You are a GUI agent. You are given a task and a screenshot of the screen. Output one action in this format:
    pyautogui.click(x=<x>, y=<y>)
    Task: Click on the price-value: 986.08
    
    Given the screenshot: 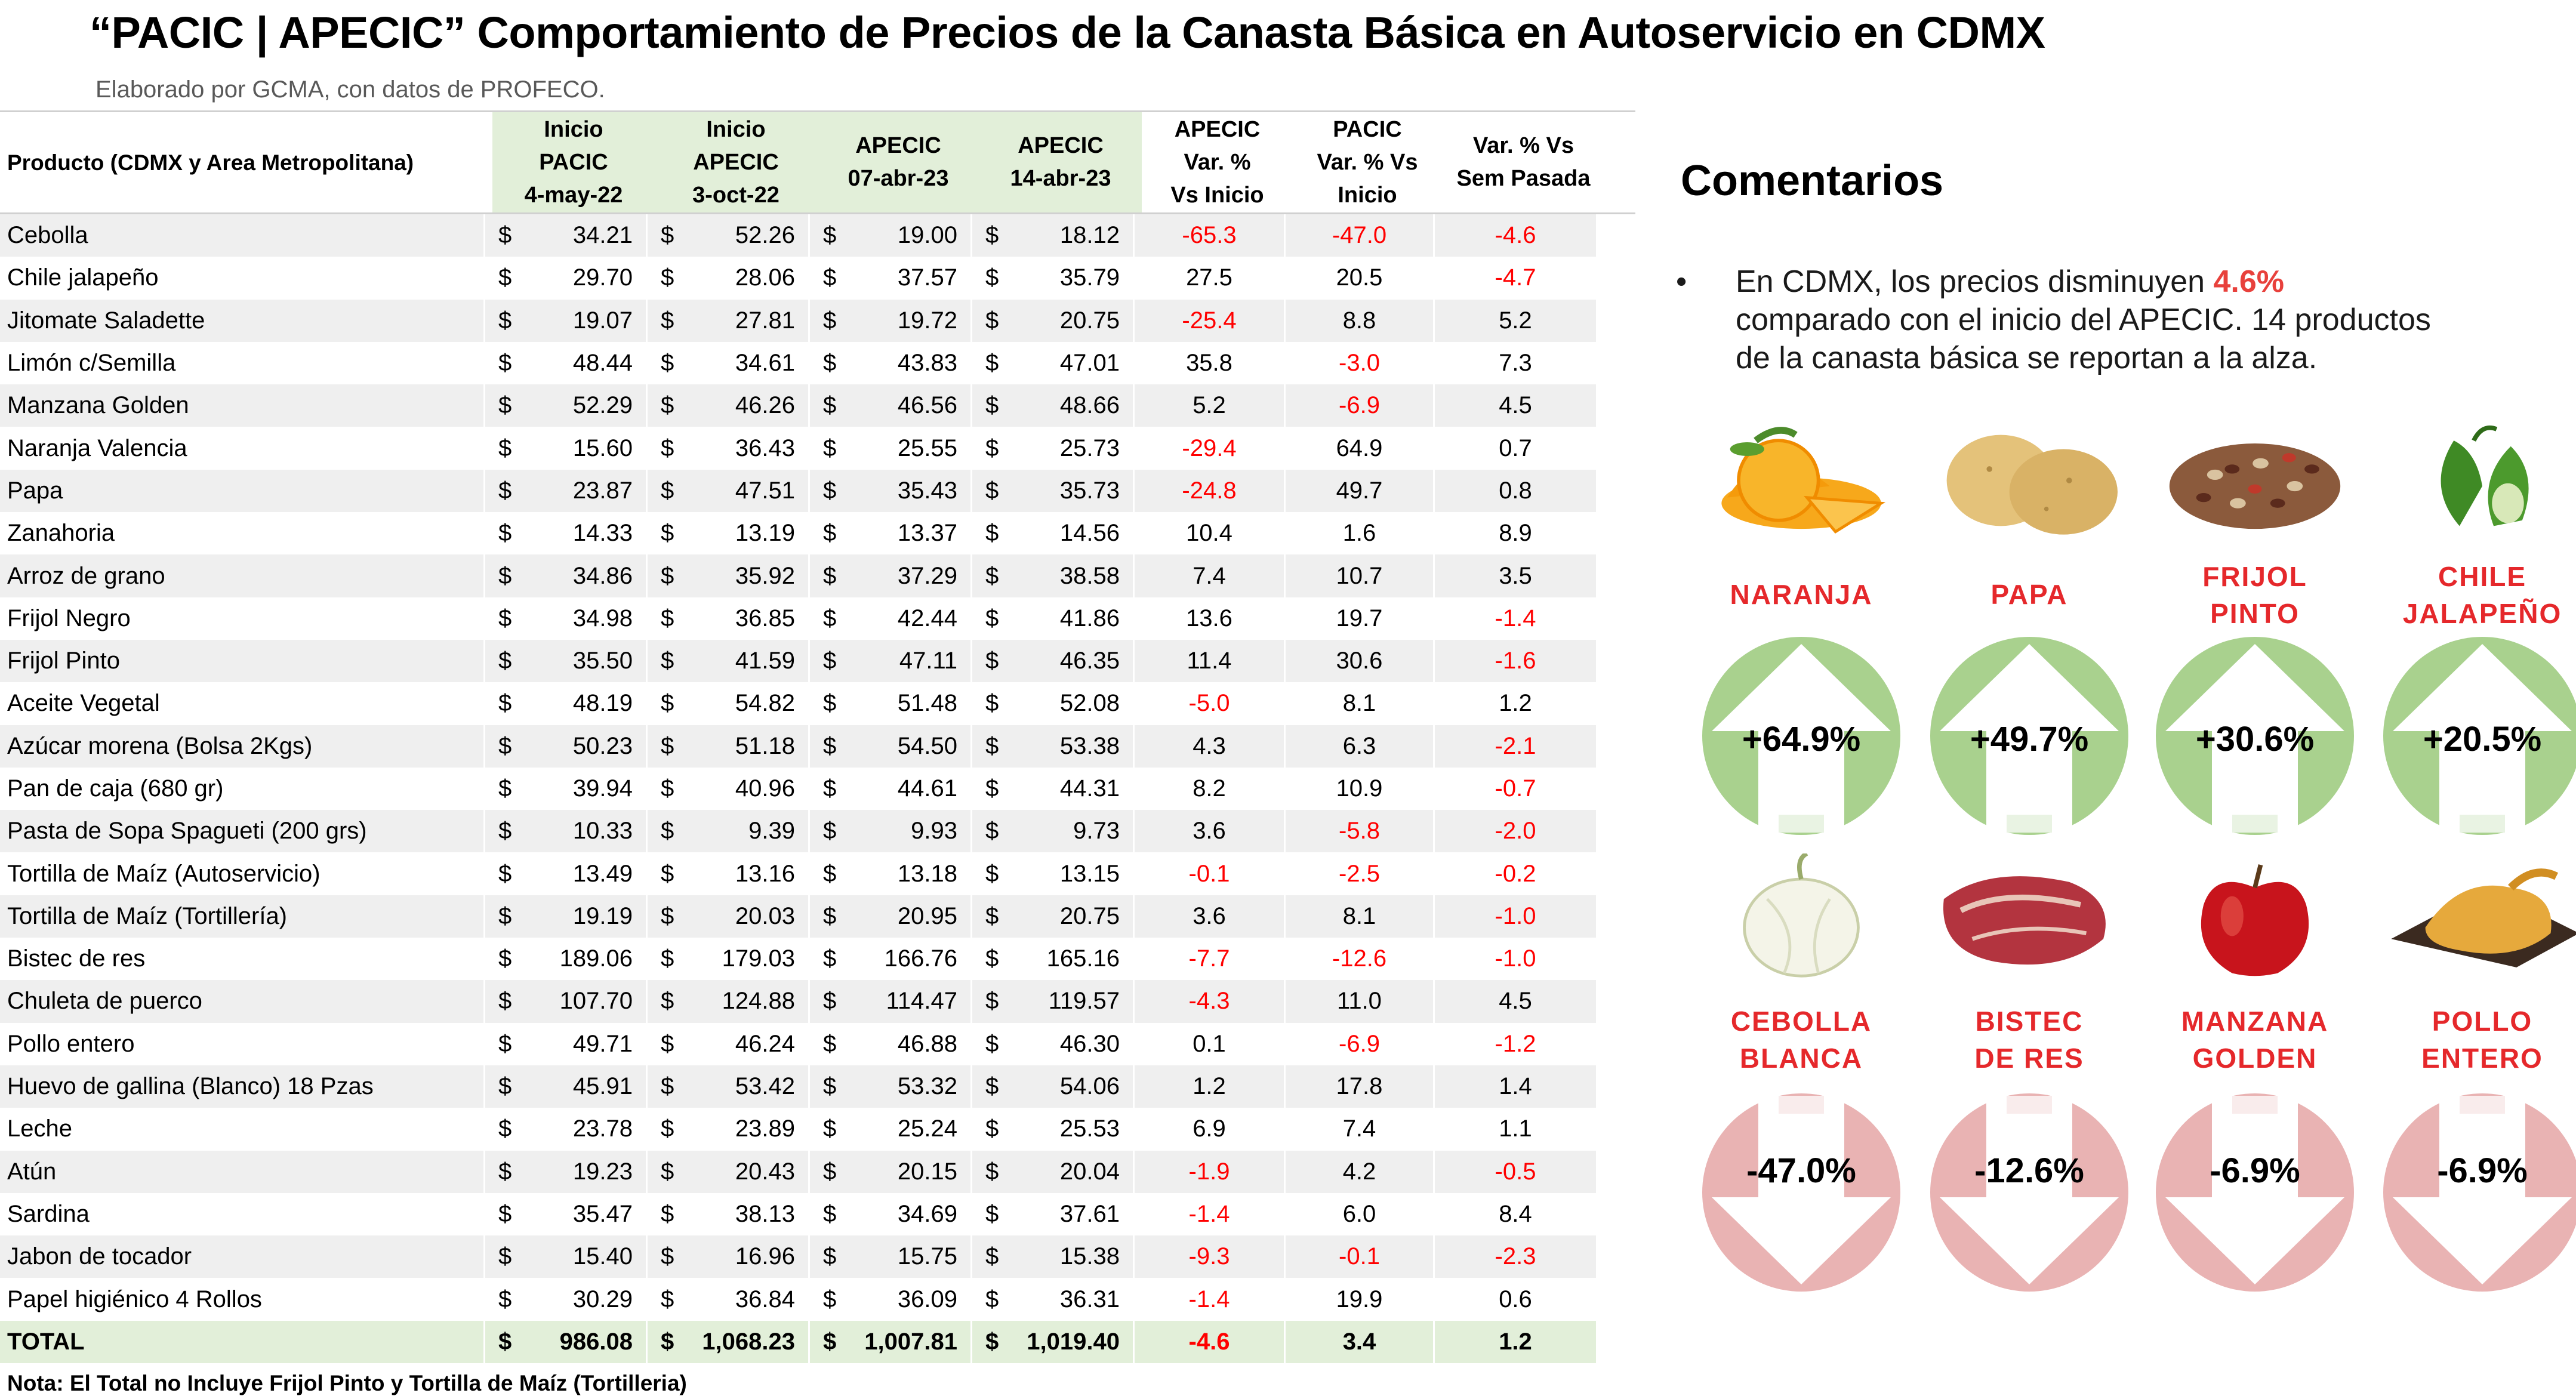 What is the action you would take?
    pyautogui.click(x=596, y=1341)
    